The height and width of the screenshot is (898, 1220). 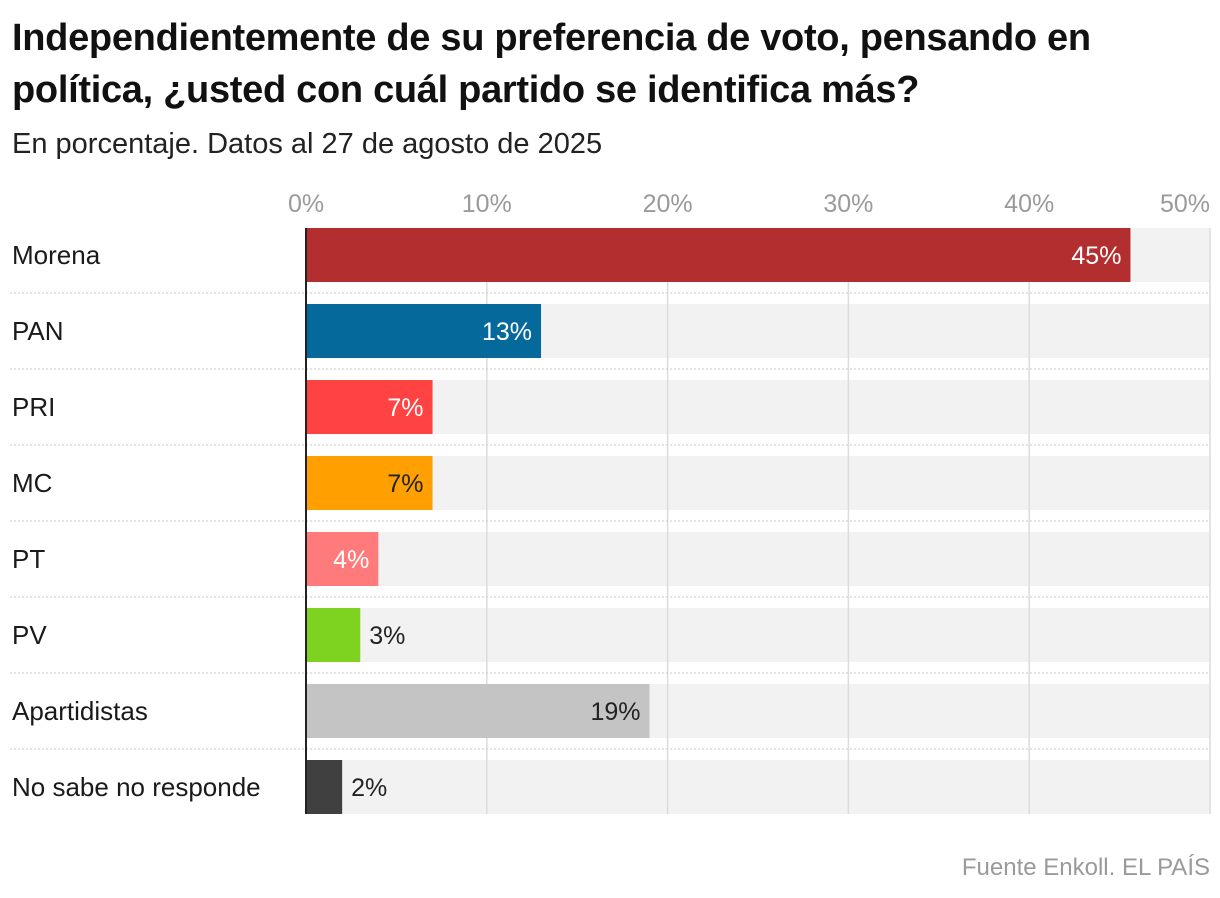 I want to click on category-label: PAN, so click(x=38, y=331).